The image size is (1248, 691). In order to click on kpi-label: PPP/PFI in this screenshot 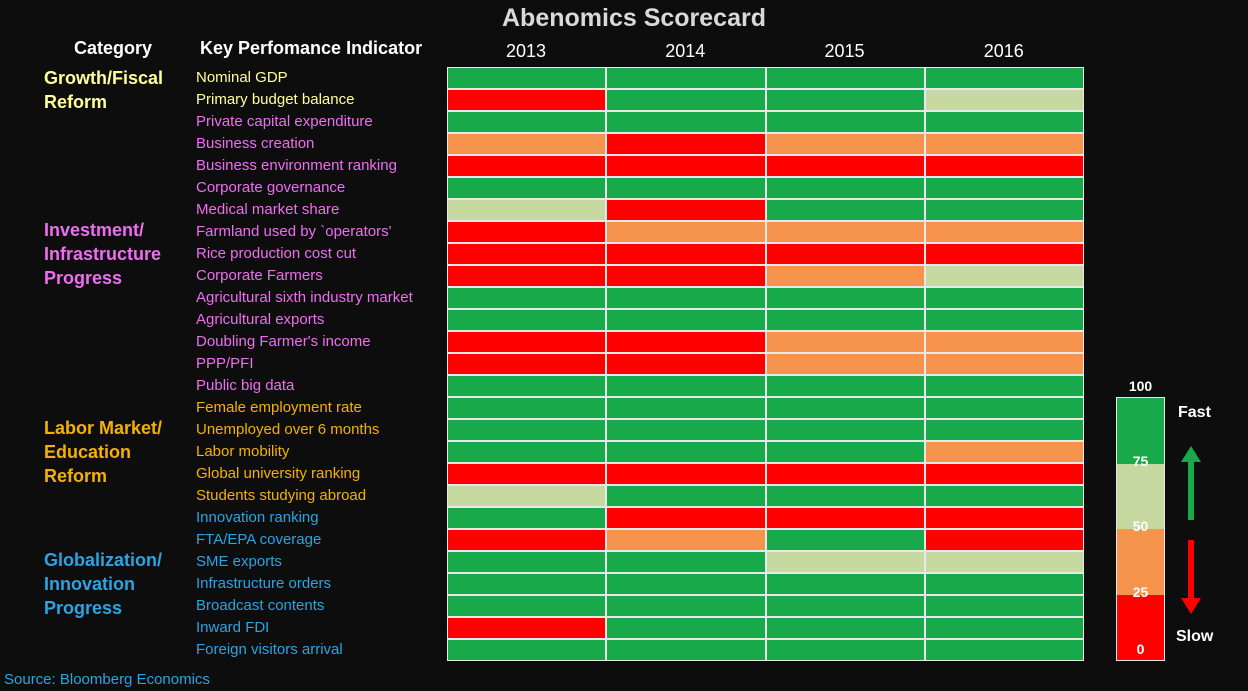, I will do `click(225, 363)`.